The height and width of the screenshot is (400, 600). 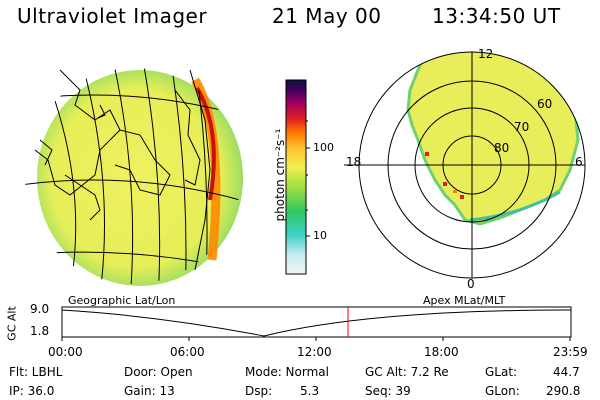 I want to click on status-seq: Seq: 39, so click(x=388, y=391).